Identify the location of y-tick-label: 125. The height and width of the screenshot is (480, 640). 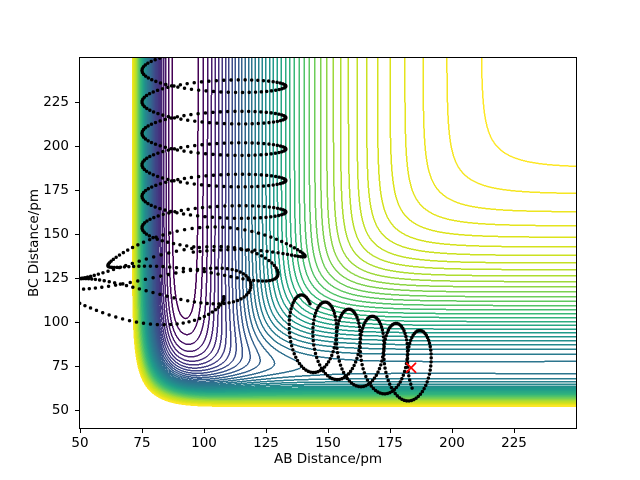
(56, 278).